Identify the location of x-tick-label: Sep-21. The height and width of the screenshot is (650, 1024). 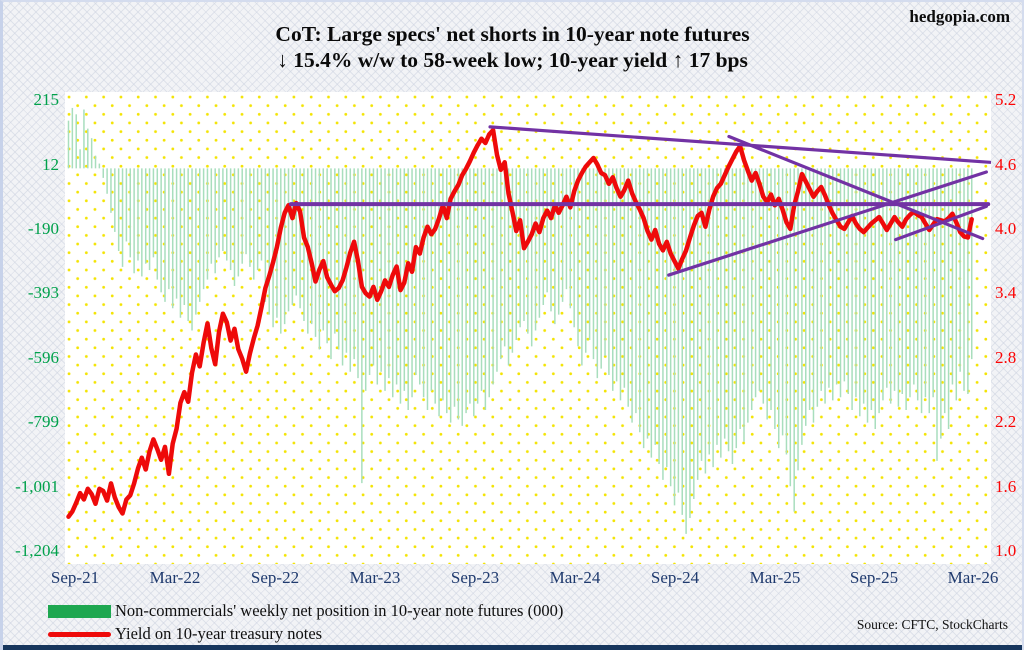
(75, 577).